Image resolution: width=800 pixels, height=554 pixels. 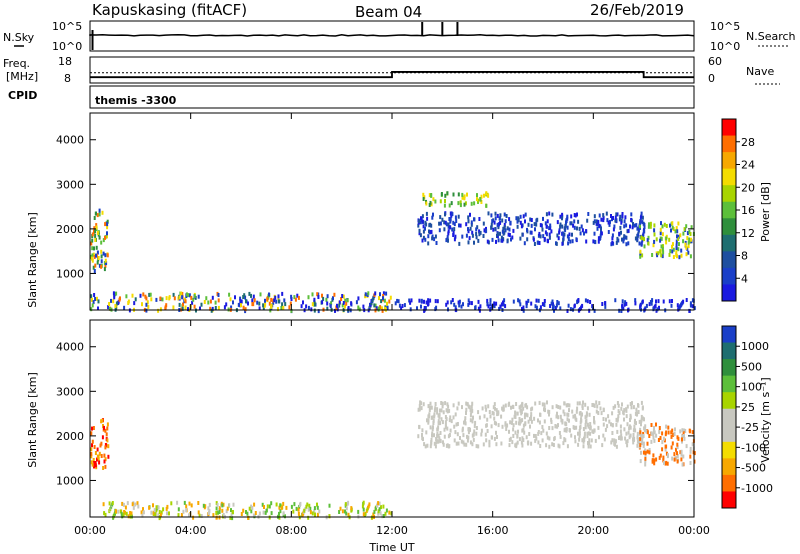 I want to click on power-cbar-label-5: 8, so click(x=744, y=256).